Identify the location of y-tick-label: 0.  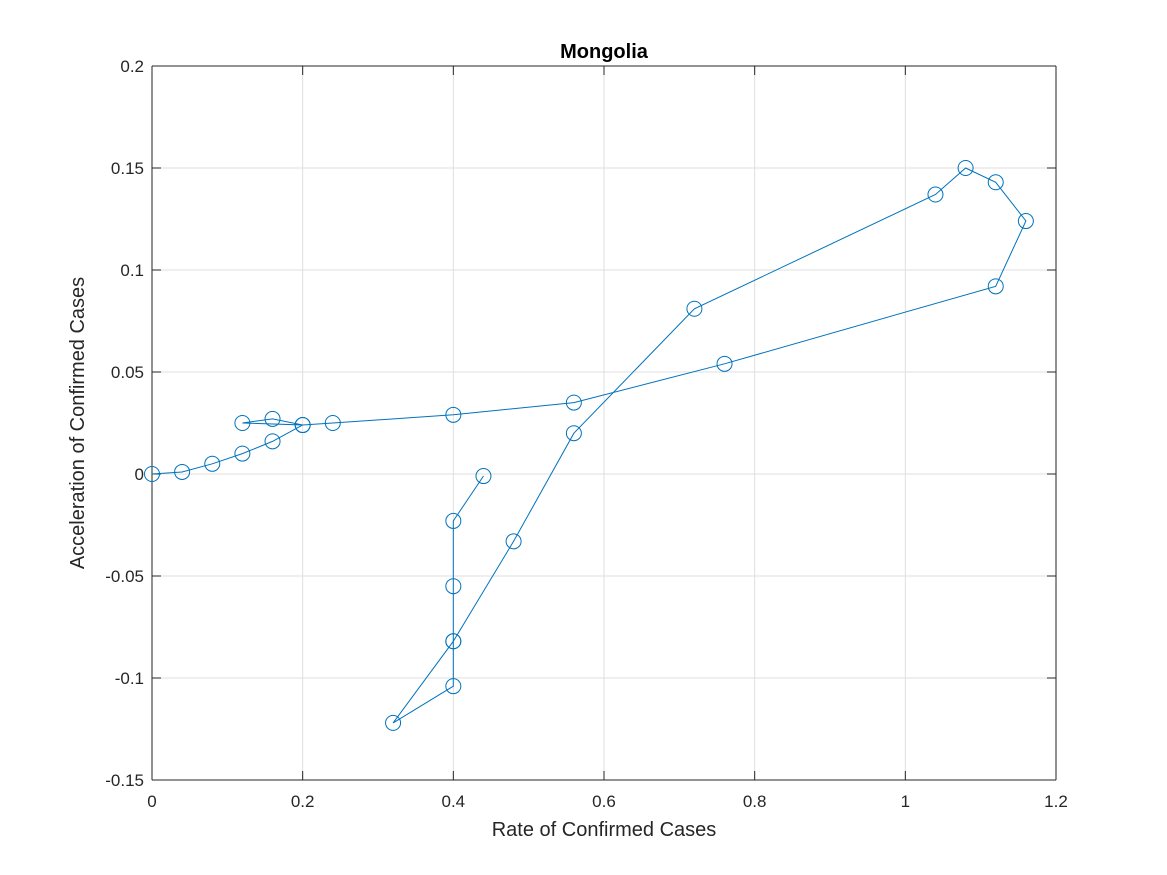
(139, 474).